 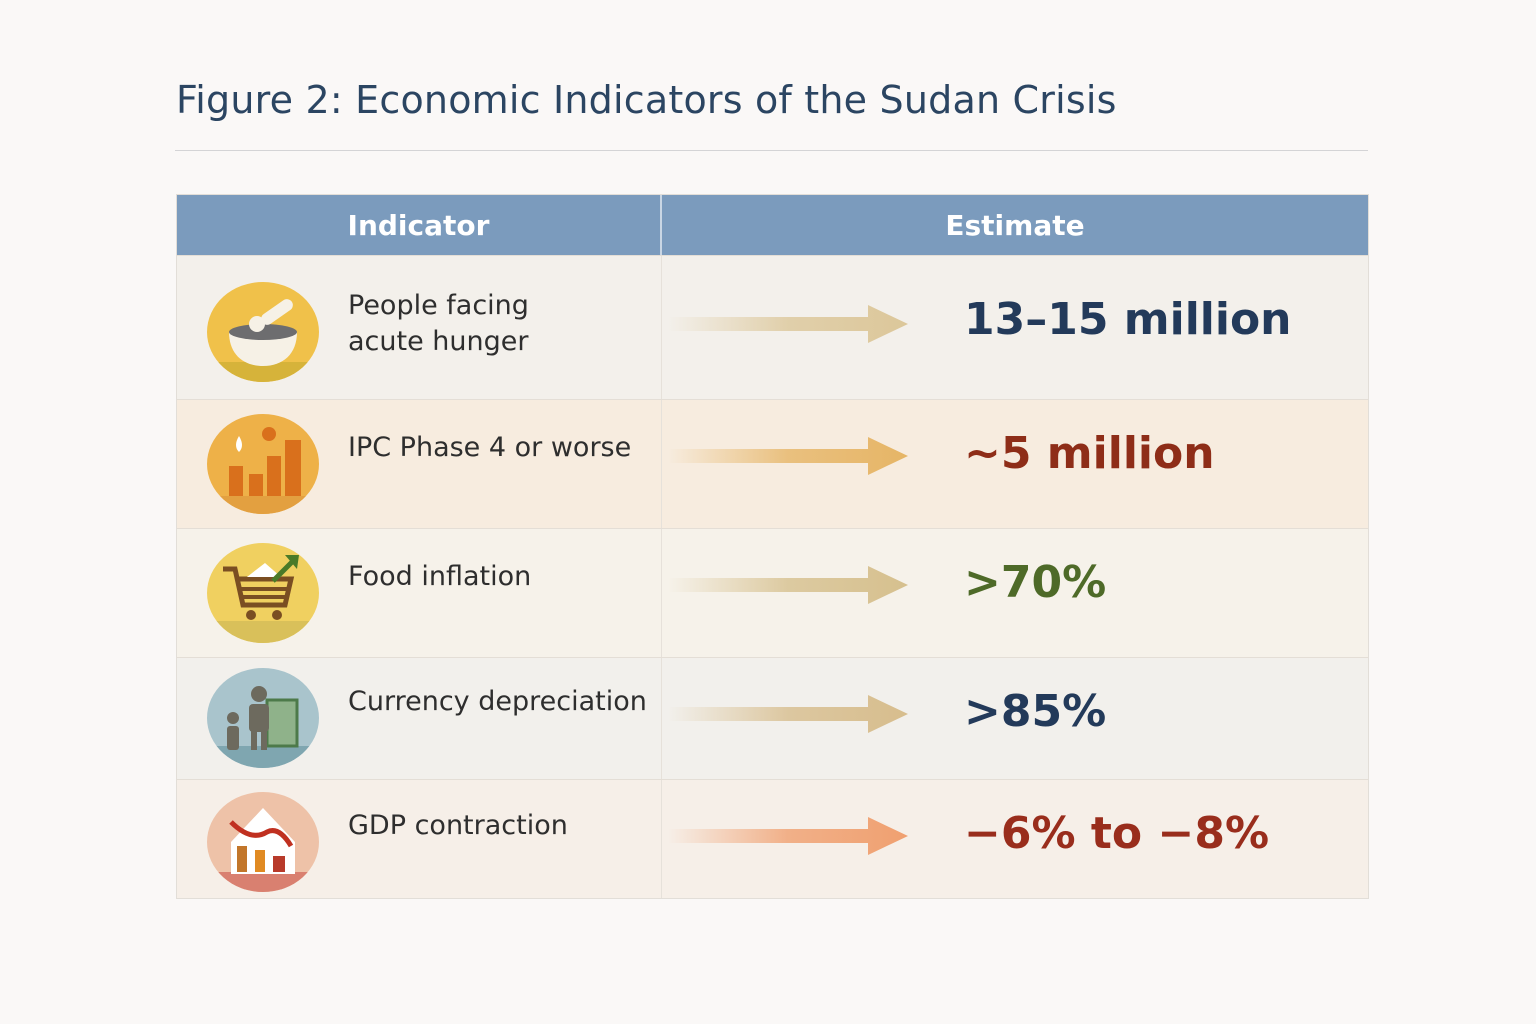 I want to click on estimate-cell: ~5 million, so click(x=1015, y=464).